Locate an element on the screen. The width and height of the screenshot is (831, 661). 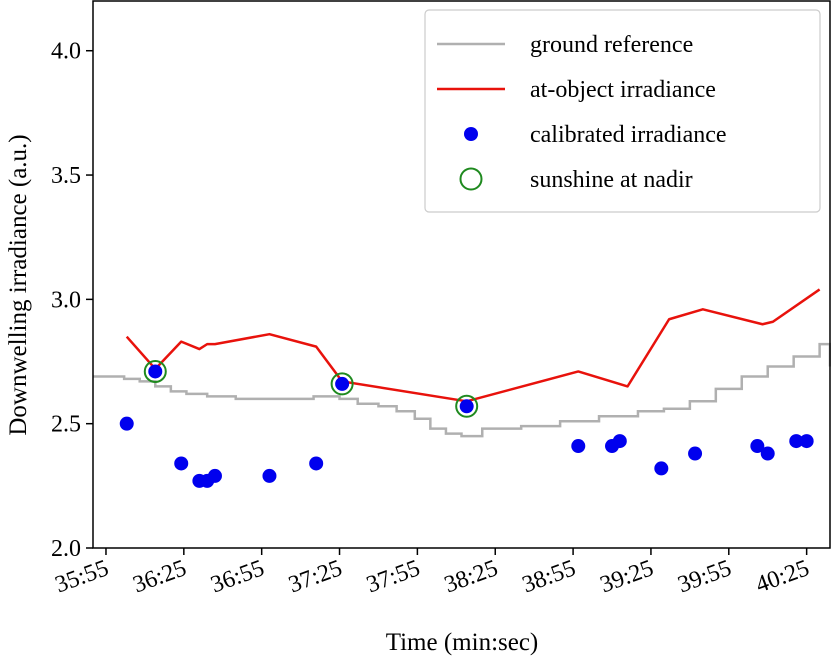
x-tick-label: 39:55 is located at coordinates (705, 576).